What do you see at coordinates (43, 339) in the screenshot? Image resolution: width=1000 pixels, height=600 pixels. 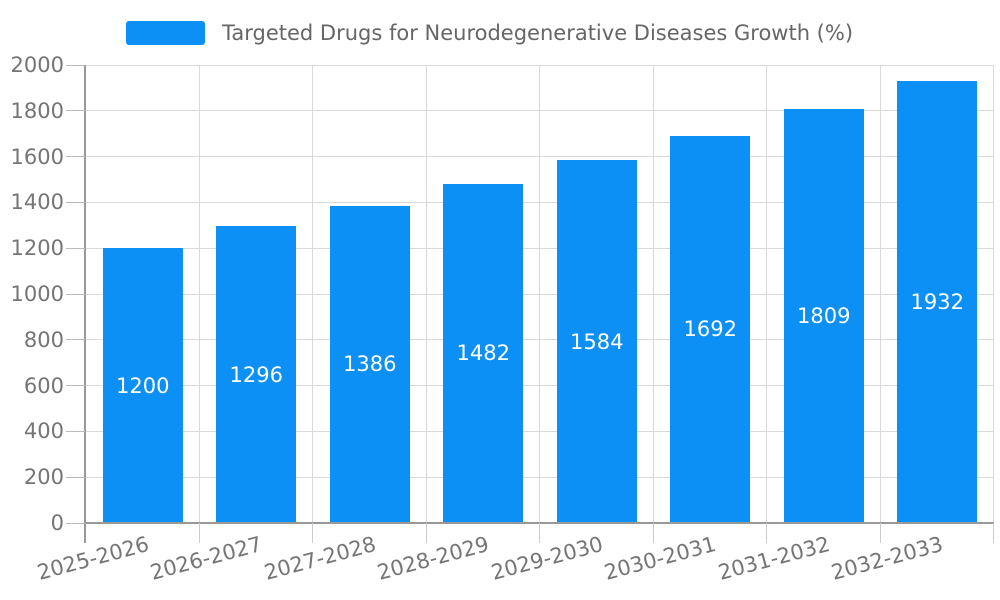 I see `y-tick-label: 800` at bounding box center [43, 339].